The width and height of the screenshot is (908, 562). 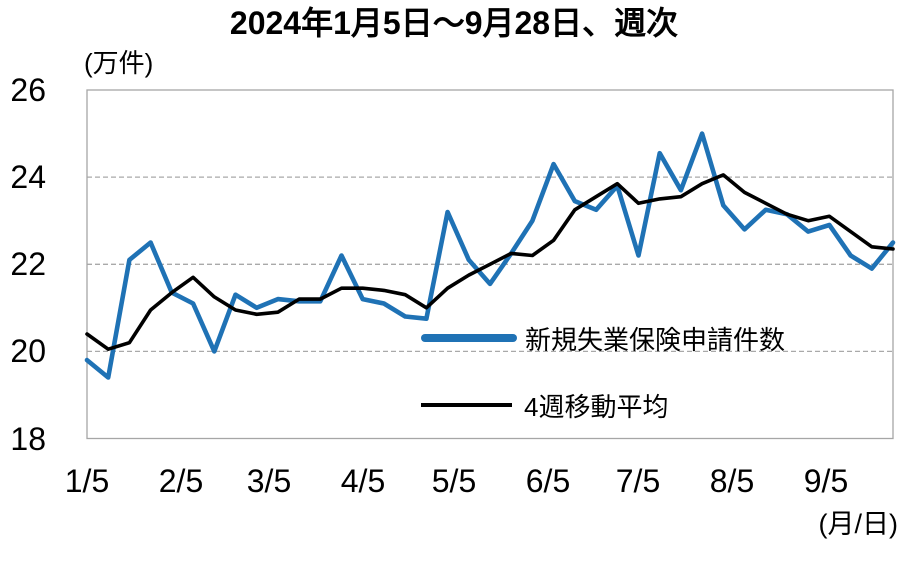 I want to click on legend-item-weekly-claims: 新規失業保険申請件数, so click(x=603, y=338).